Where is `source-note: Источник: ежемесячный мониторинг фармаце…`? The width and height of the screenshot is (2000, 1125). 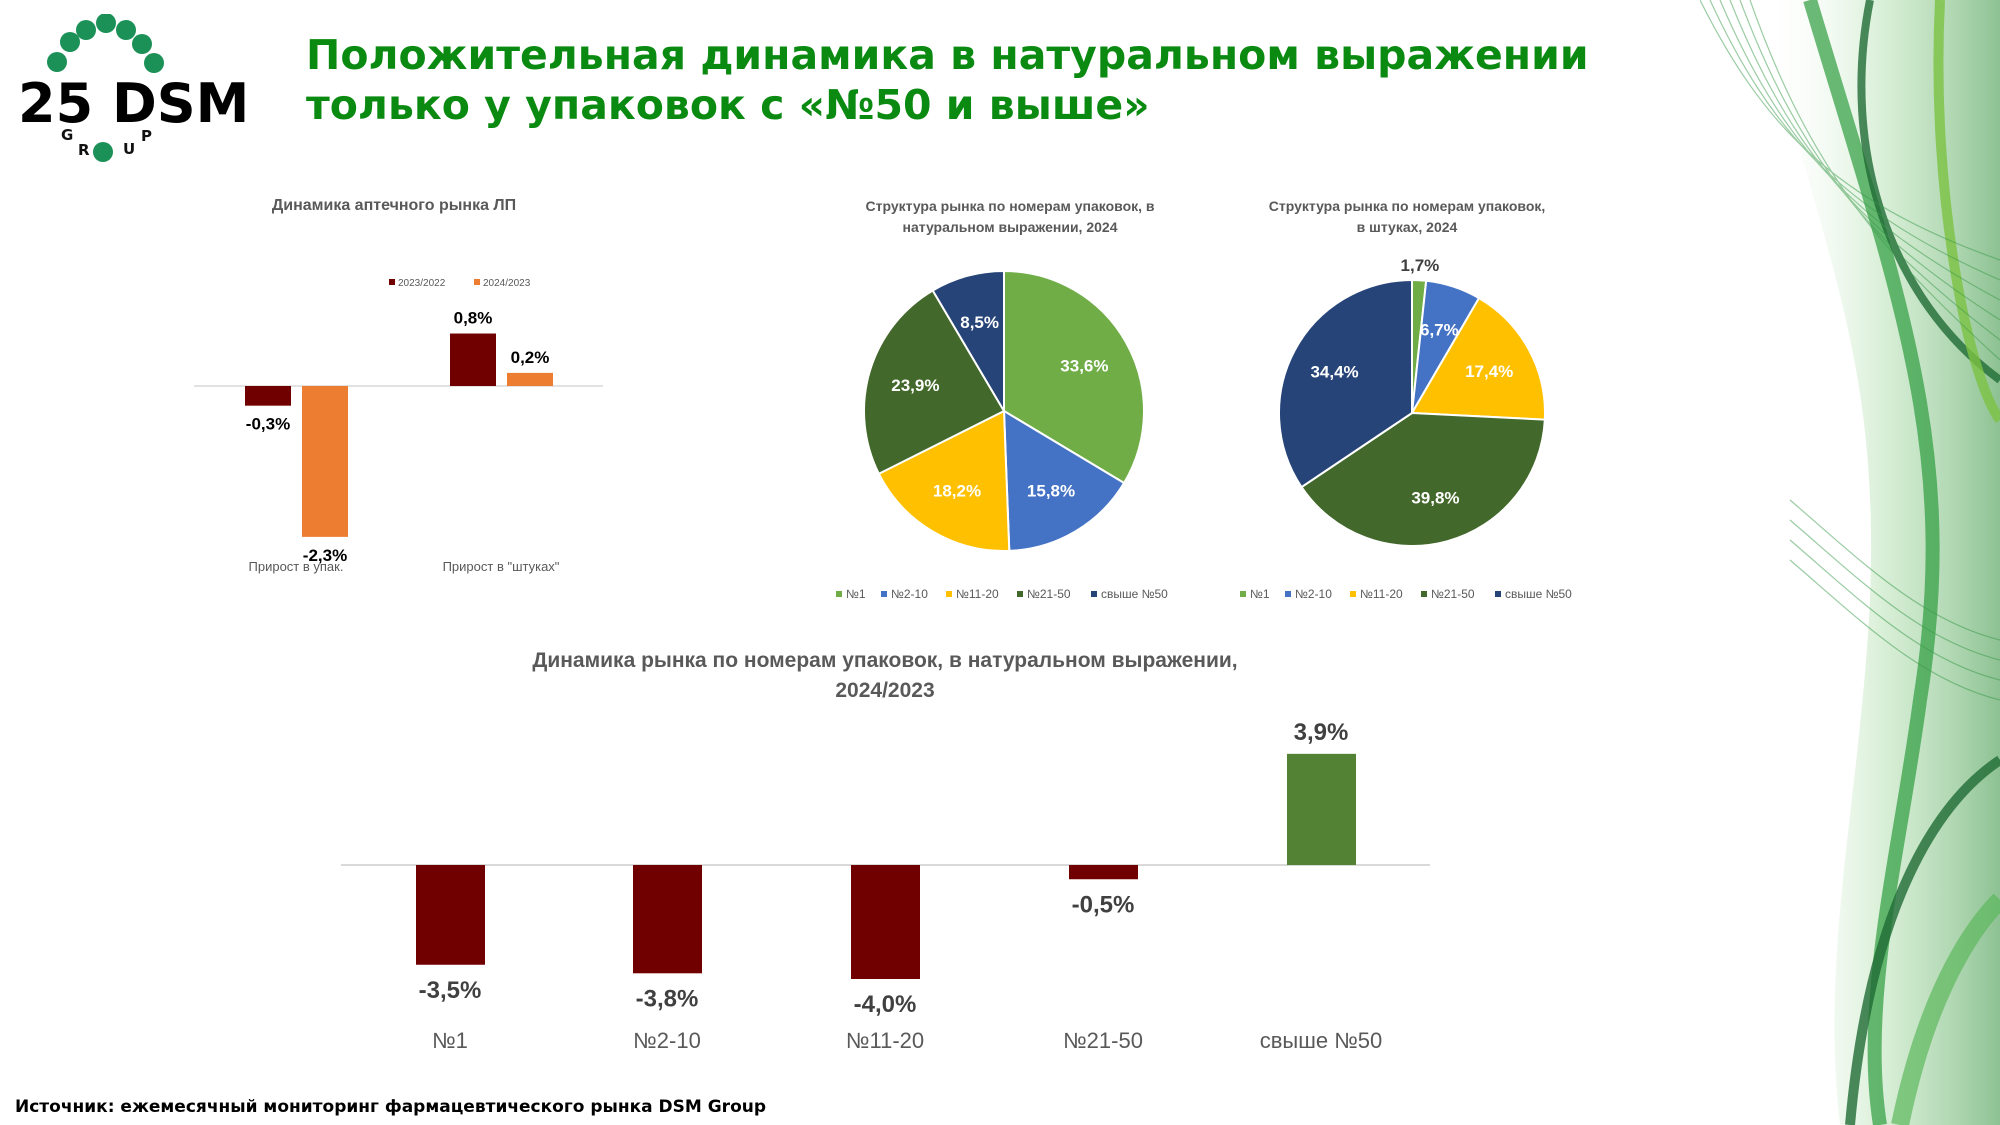 source-note: Источник: ежемесячный мониторинг фармаце… is located at coordinates (391, 1107).